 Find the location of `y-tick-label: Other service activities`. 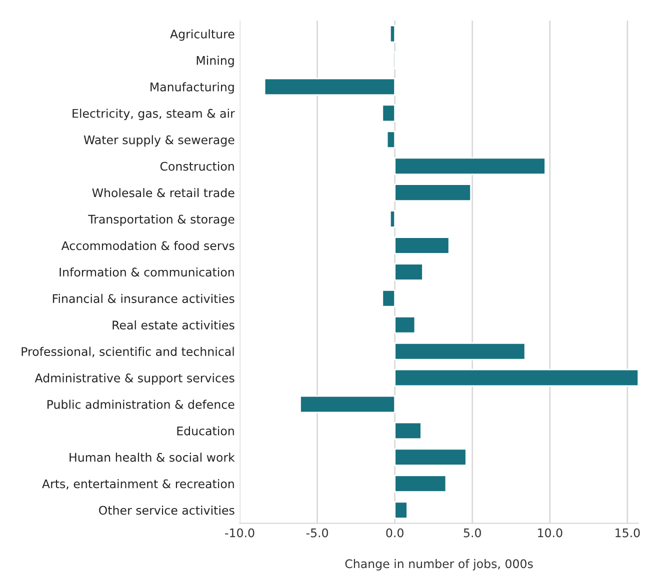

y-tick-label: Other service activities is located at coordinates (166, 510).